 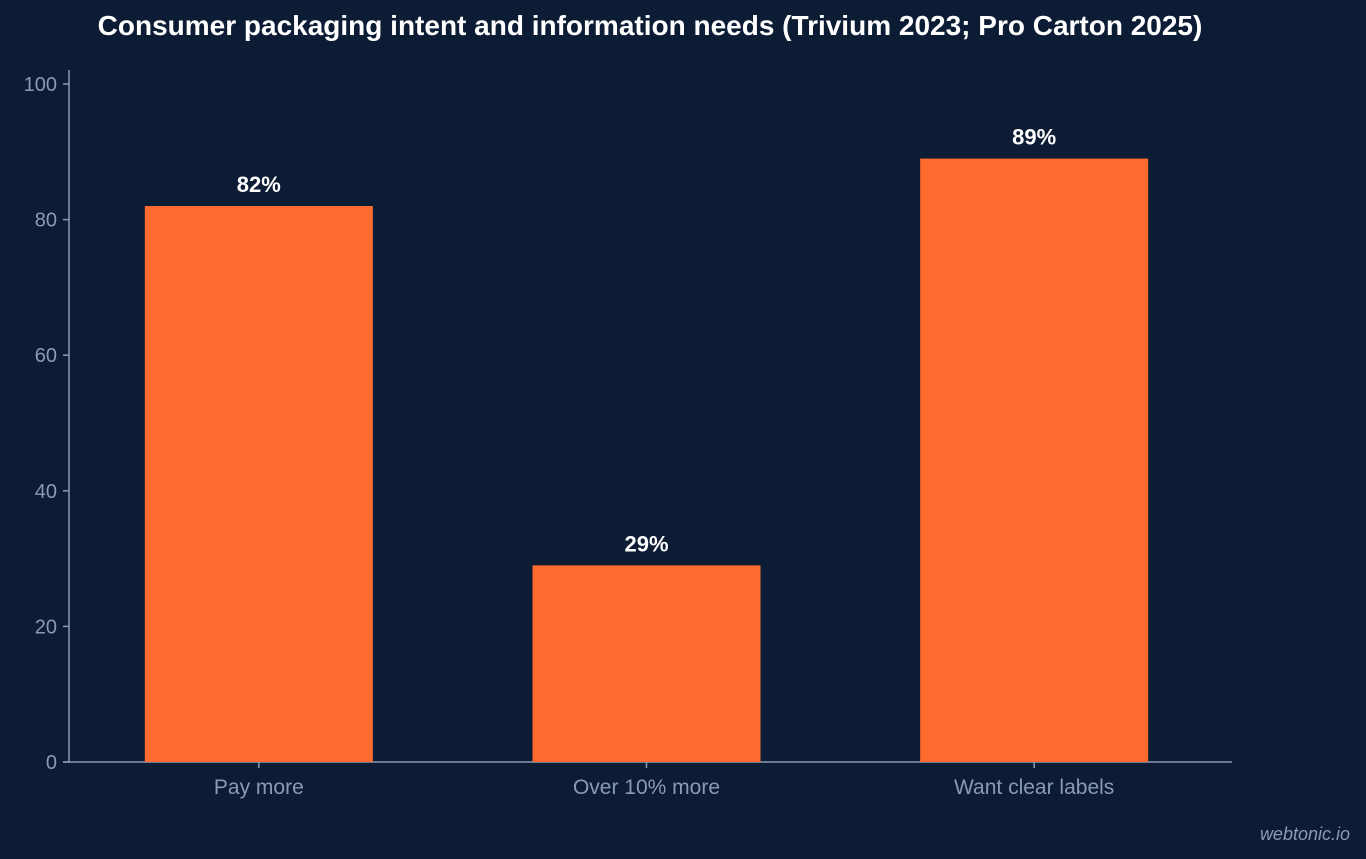 What do you see at coordinates (46, 492) in the screenshot?
I see `y-tick-label: 40` at bounding box center [46, 492].